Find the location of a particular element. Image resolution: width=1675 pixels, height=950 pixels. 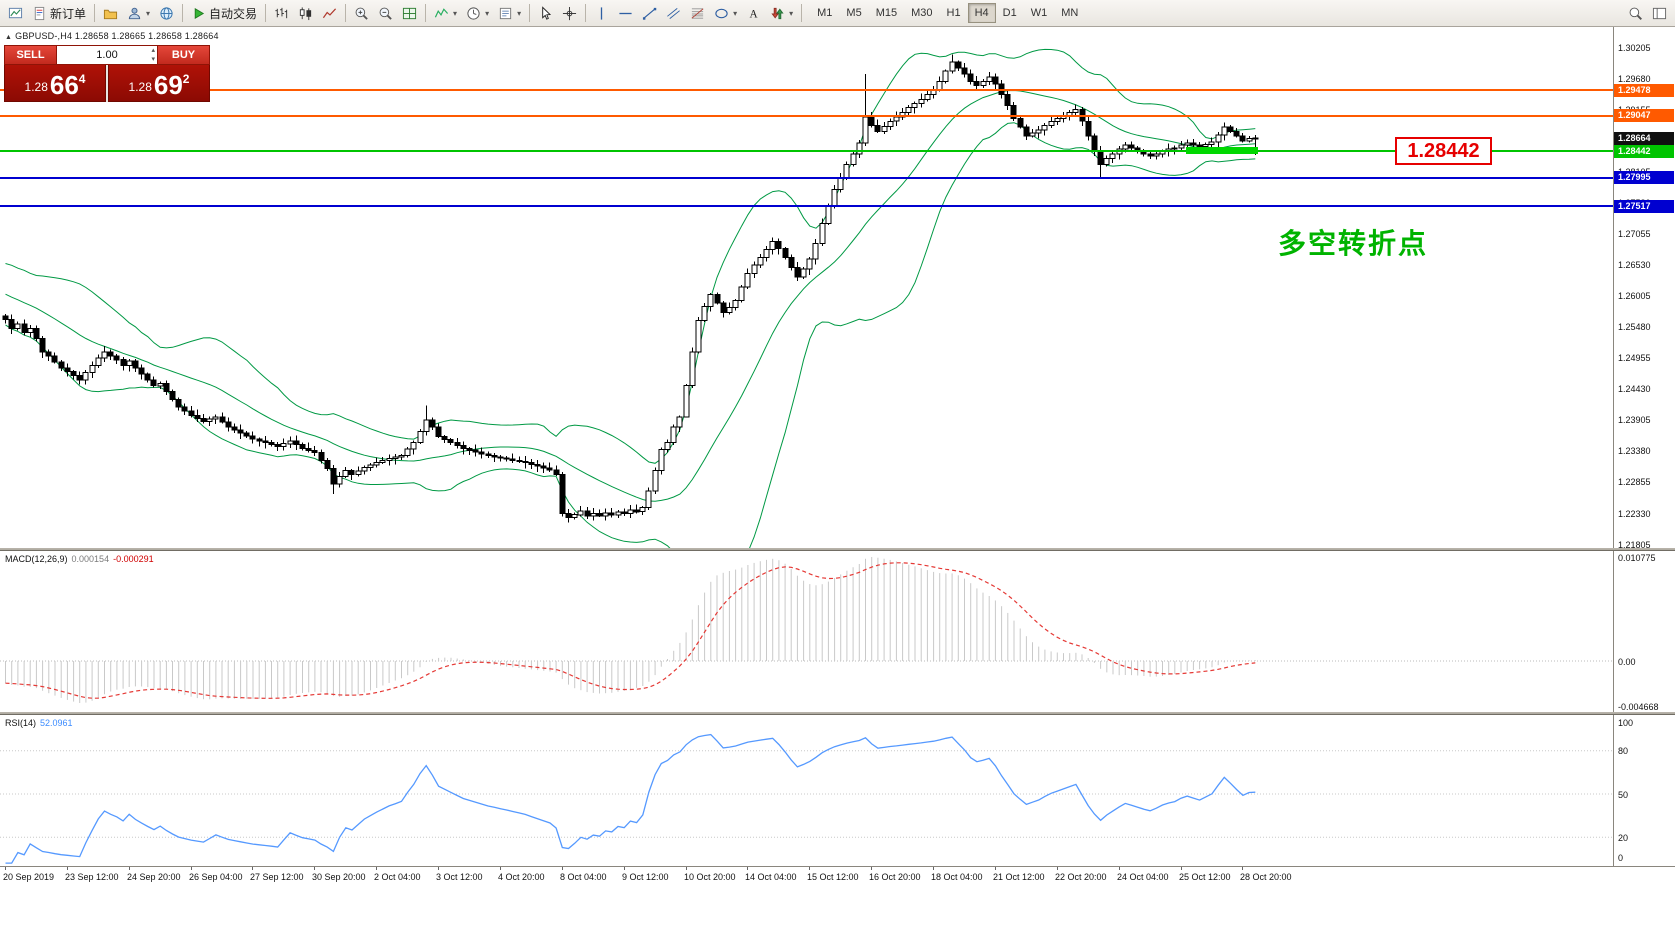

horizontal-line-button is located at coordinates (625, 13).